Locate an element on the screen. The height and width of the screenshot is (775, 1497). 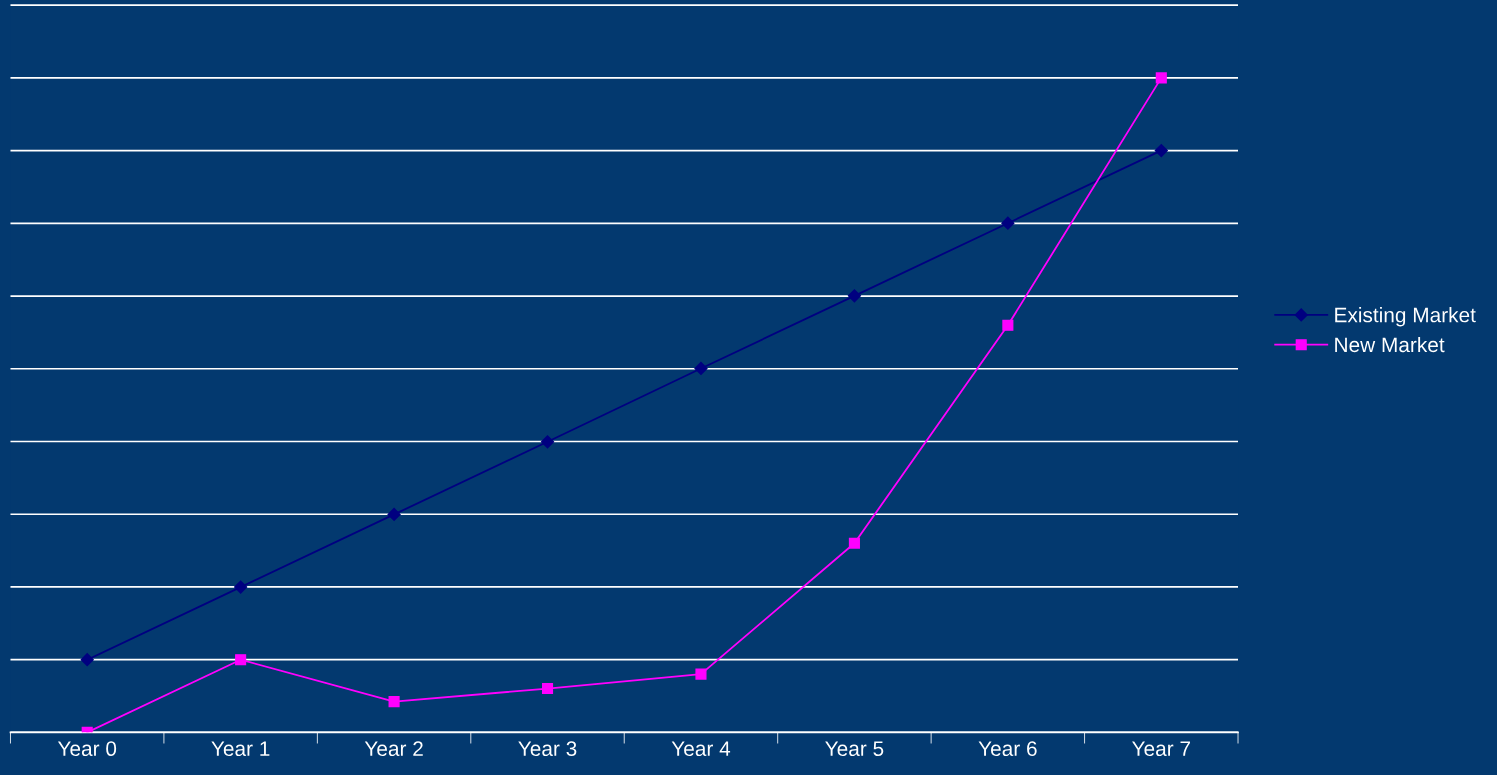
x-tick-label: Year 0 is located at coordinates (87, 749).